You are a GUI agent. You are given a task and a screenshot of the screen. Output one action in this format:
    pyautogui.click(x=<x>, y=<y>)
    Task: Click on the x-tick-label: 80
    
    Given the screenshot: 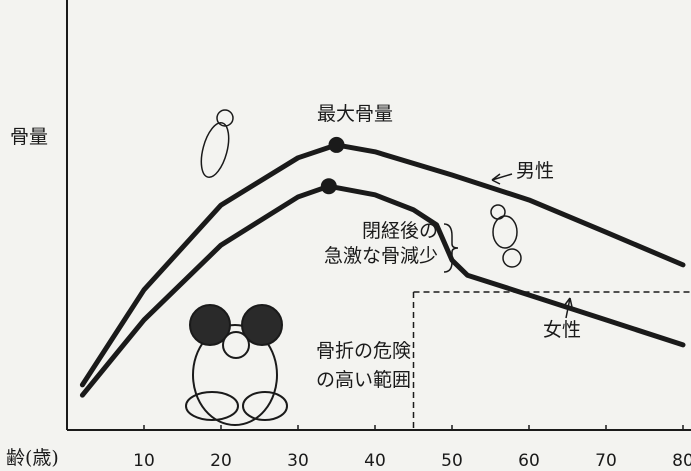 What is the action you would take?
    pyautogui.click(x=681, y=461)
    